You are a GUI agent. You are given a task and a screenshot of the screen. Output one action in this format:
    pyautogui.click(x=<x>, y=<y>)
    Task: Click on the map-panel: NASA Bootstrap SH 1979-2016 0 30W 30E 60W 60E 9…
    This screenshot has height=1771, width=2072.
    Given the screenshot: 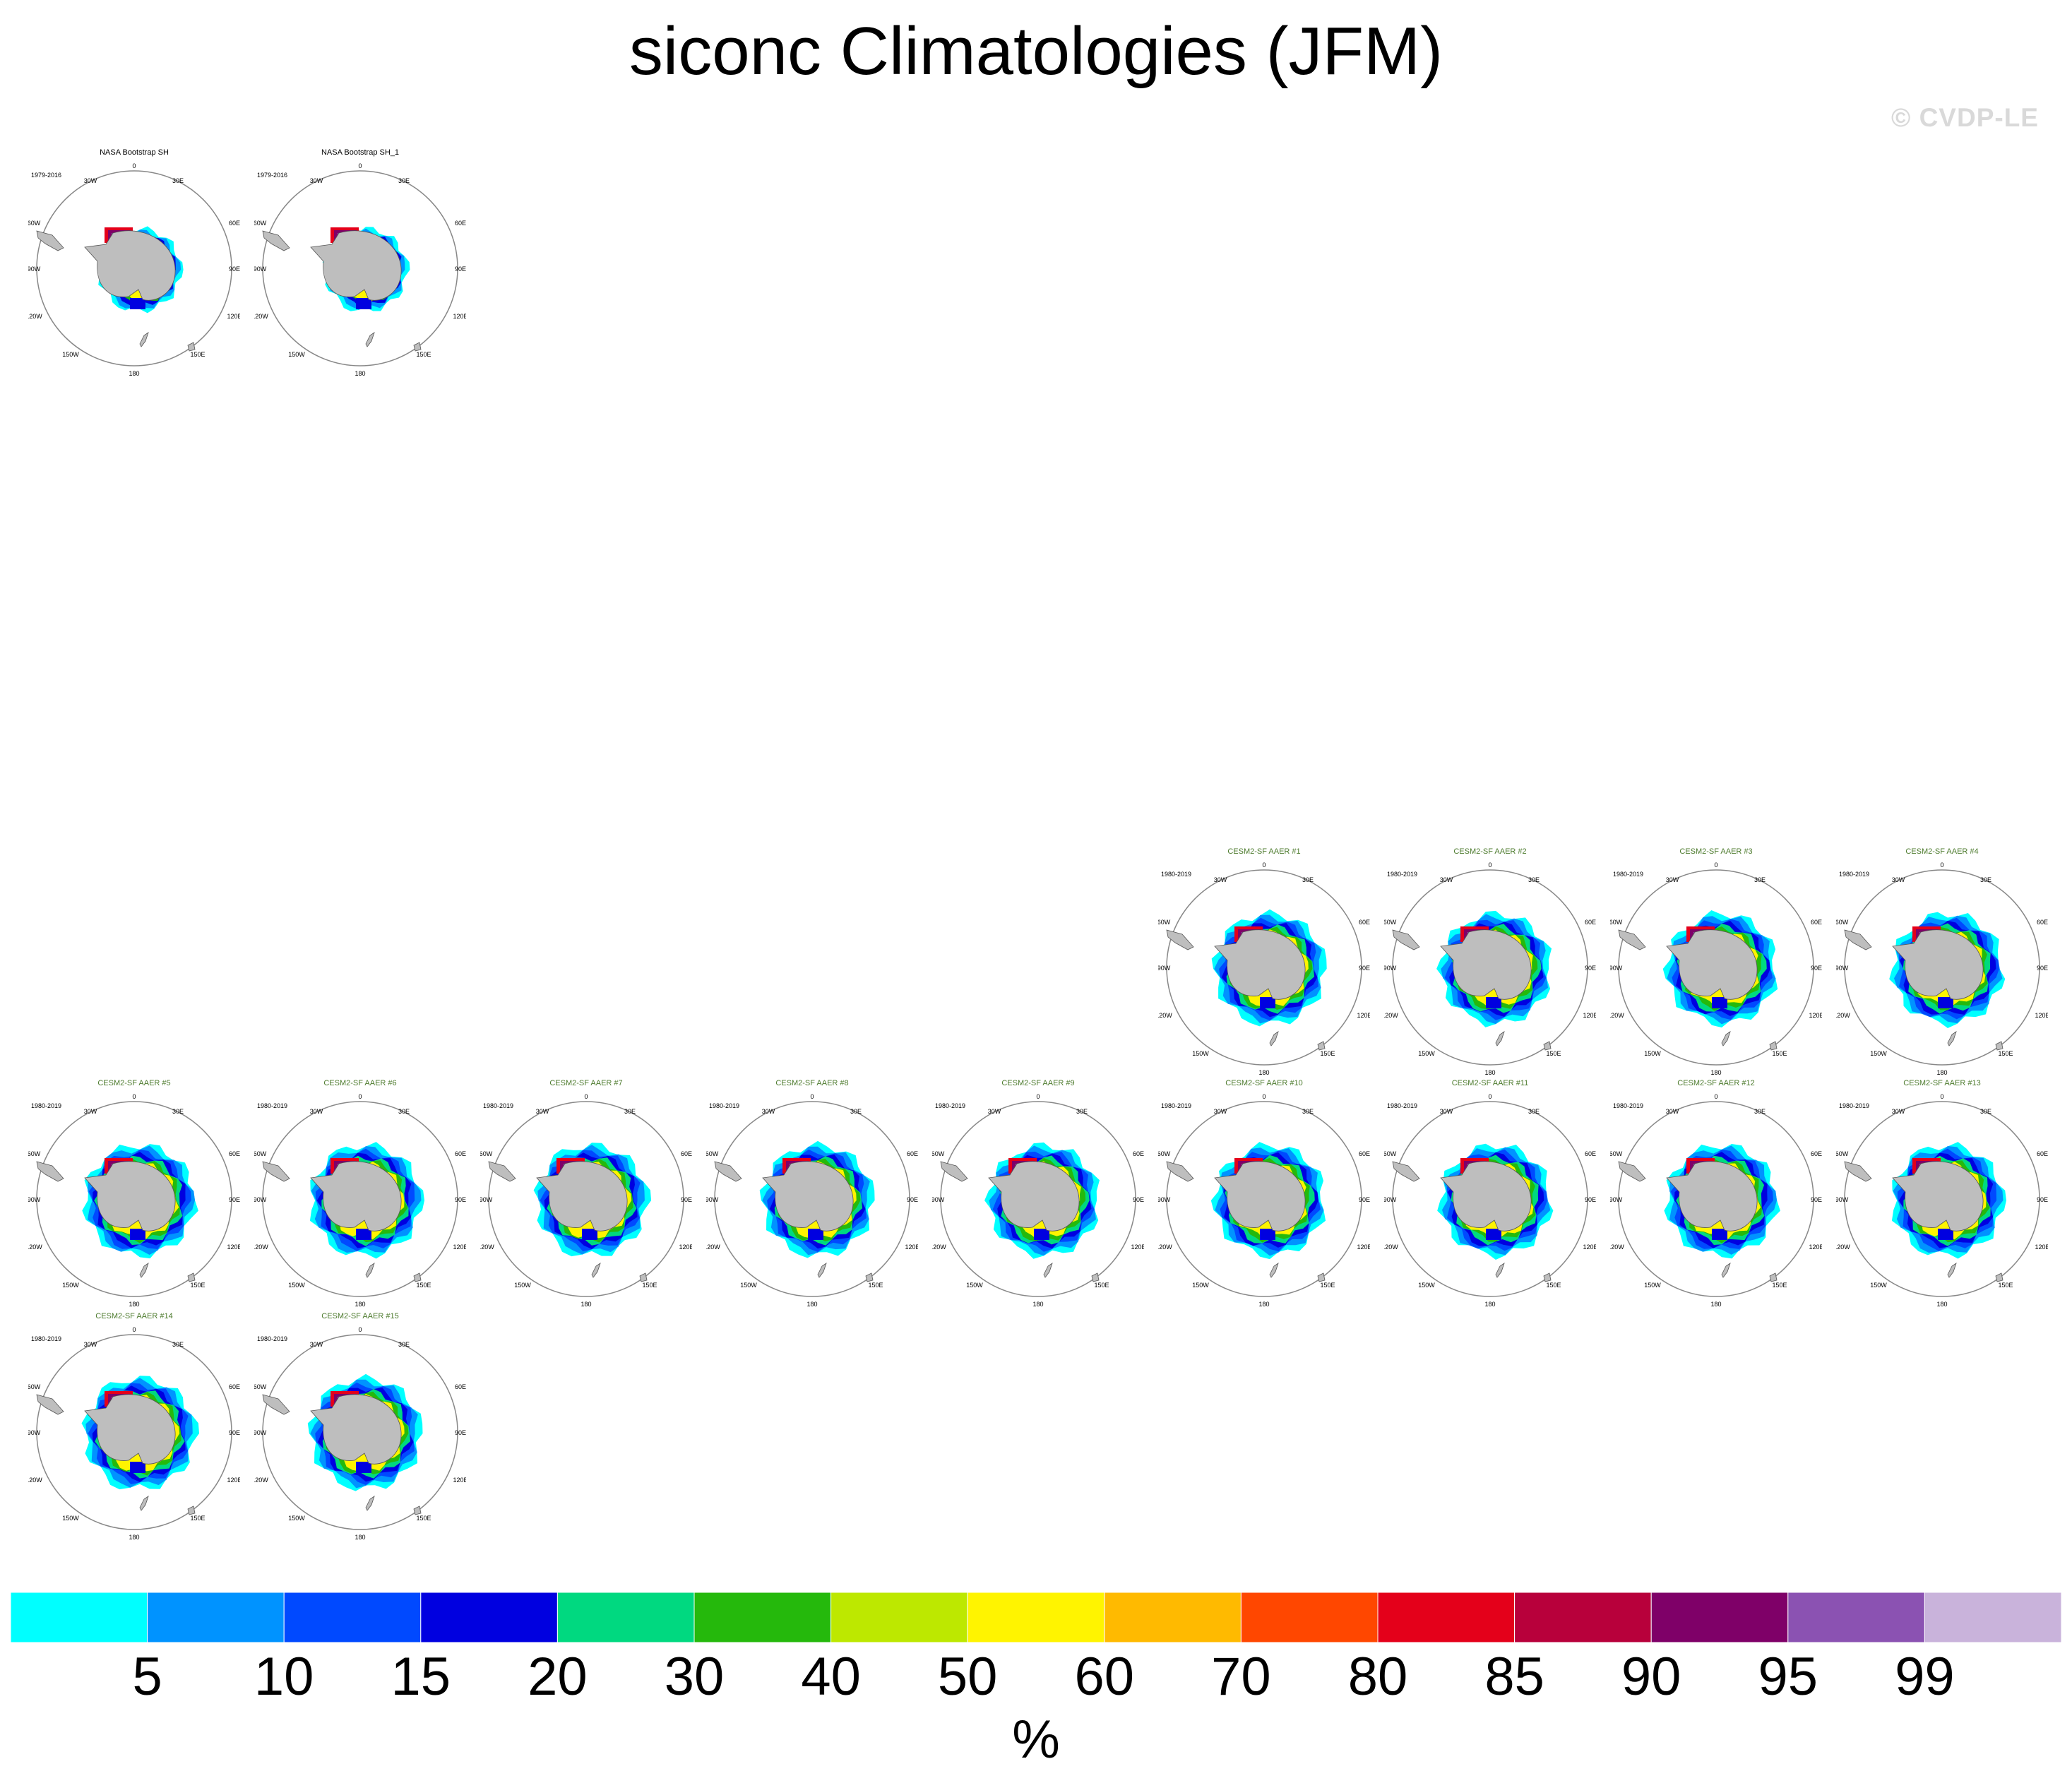 What is the action you would take?
    pyautogui.click(x=134, y=261)
    